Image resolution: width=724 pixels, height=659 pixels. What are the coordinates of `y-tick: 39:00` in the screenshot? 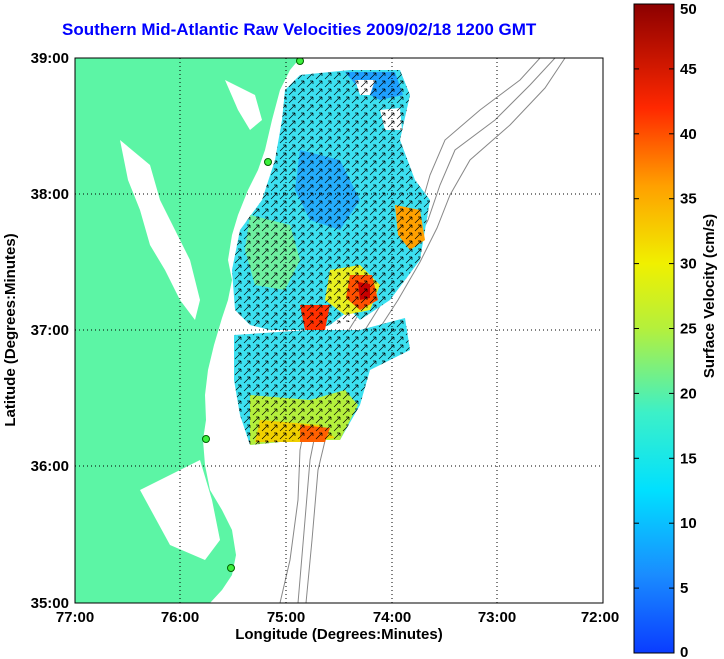 It's located at (50, 58).